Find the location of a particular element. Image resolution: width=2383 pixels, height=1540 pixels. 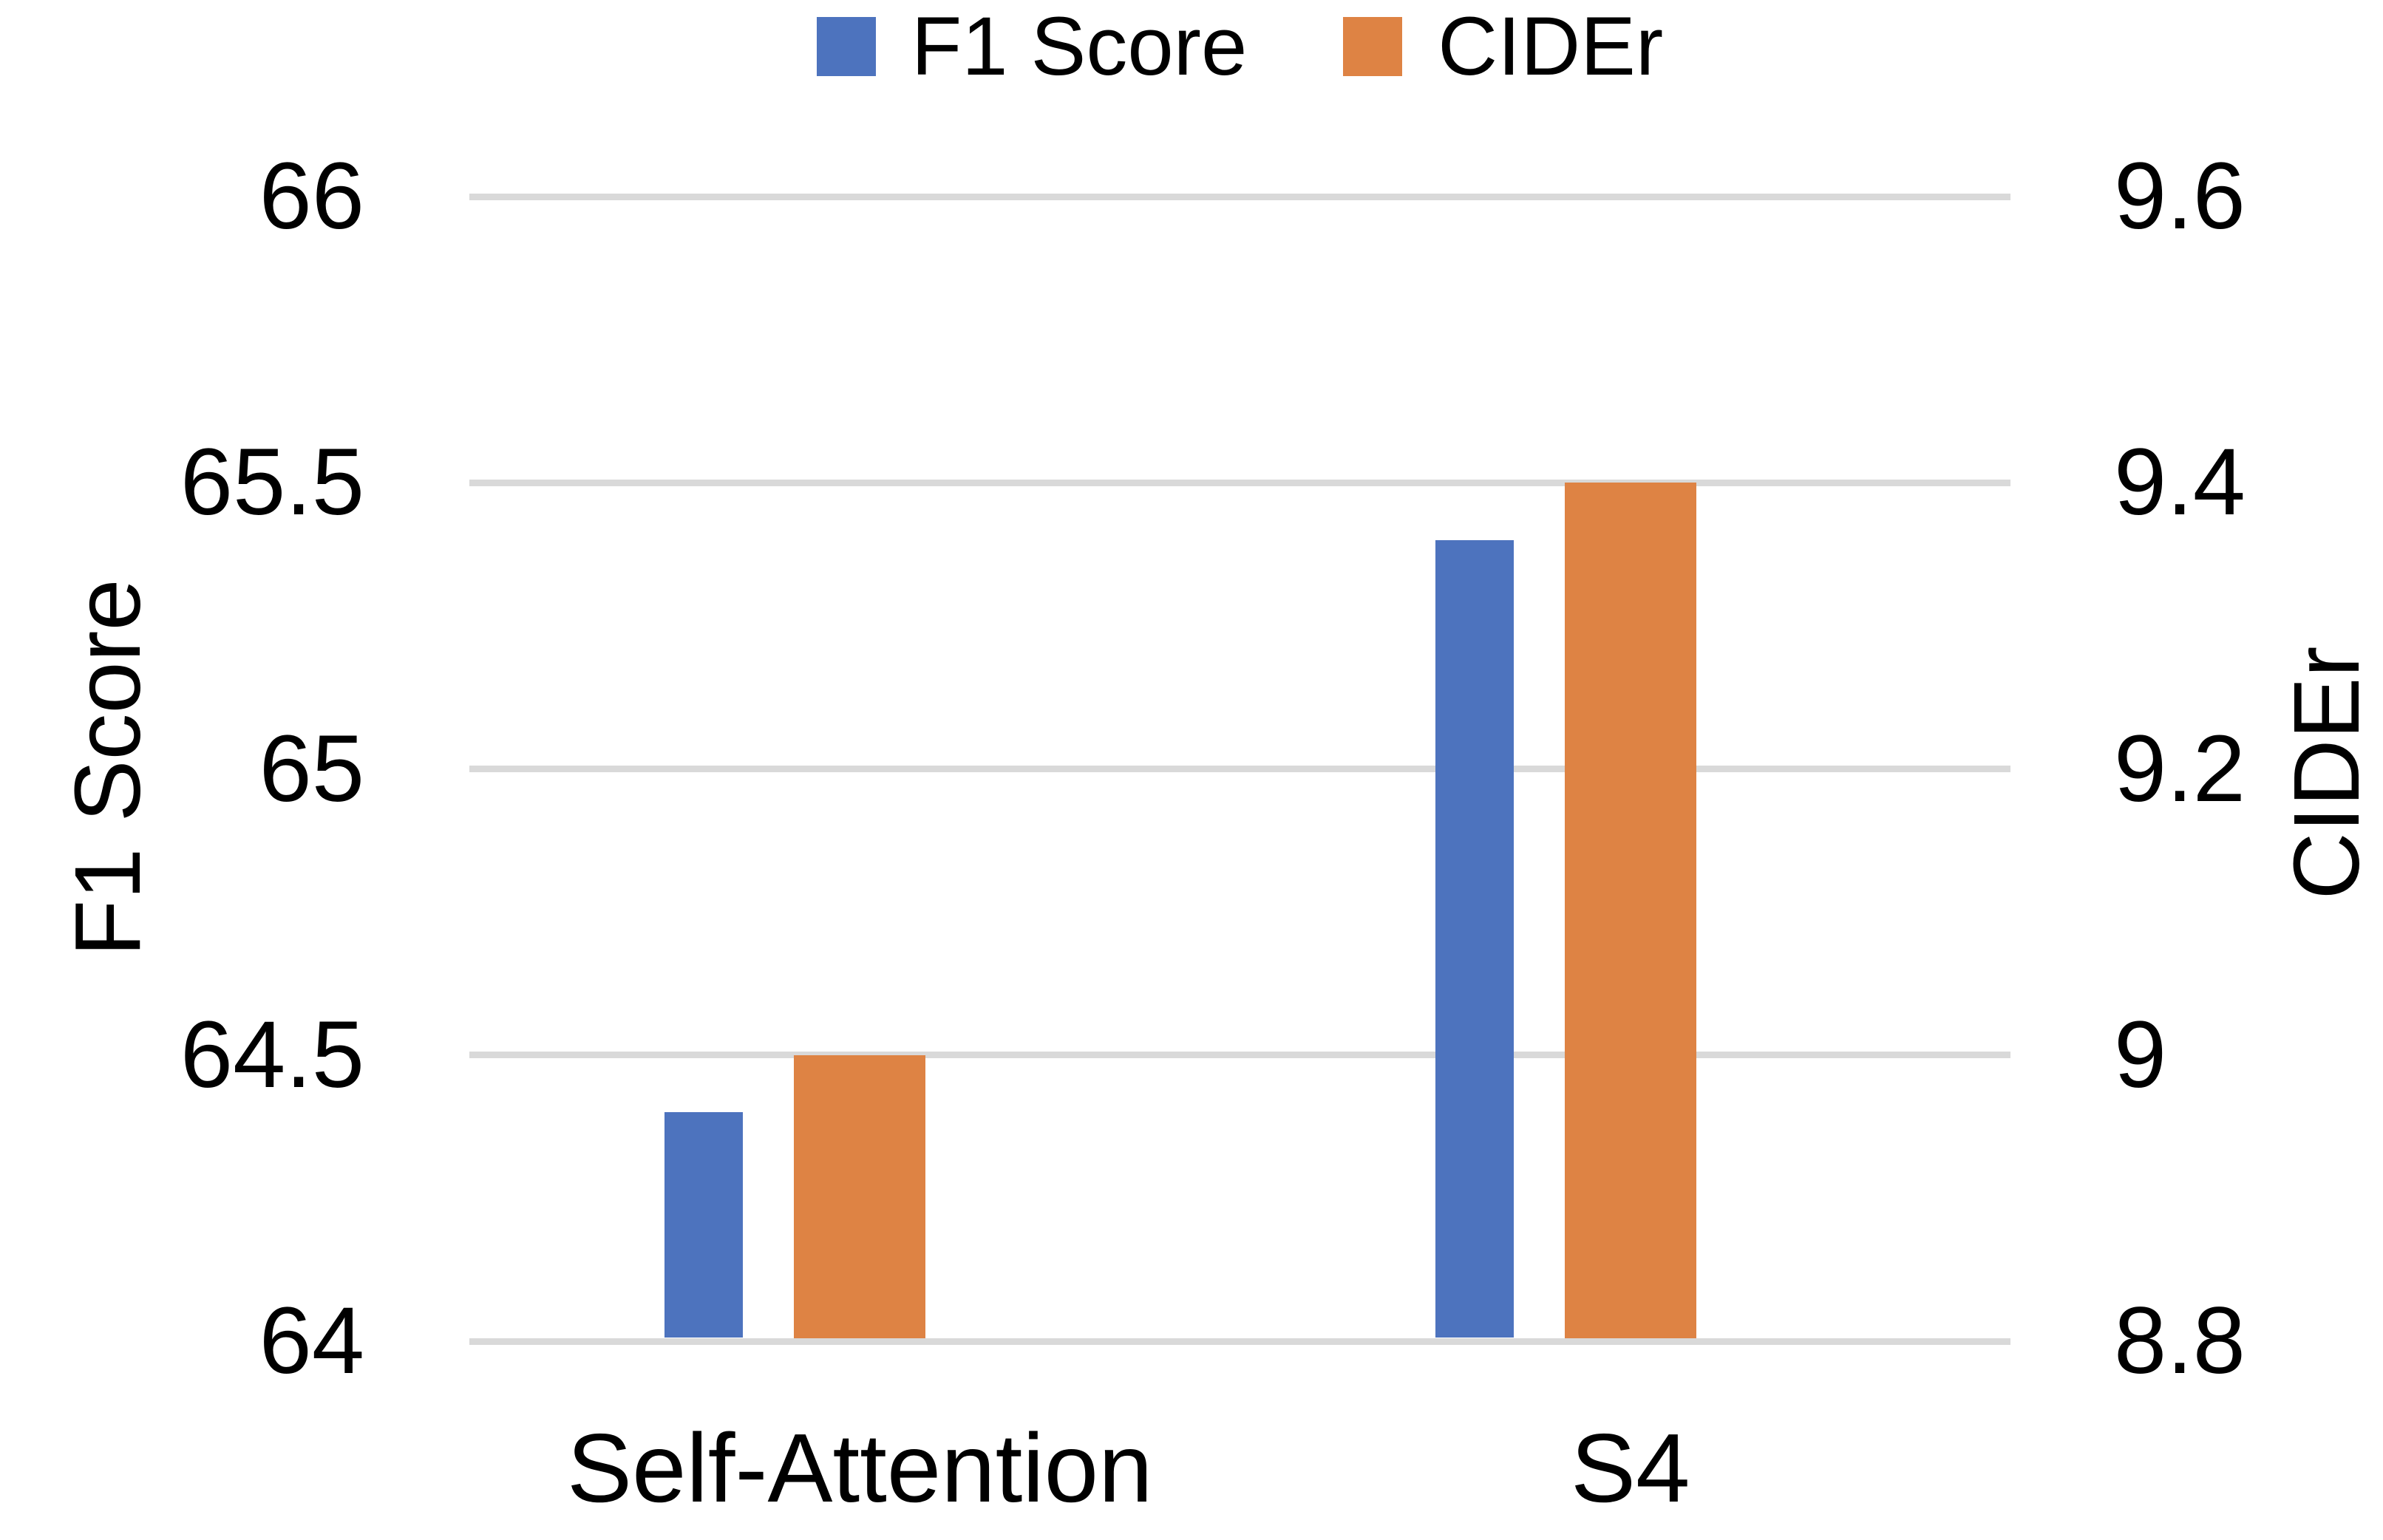

legend-swatch-cider-icon is located at coordinates (1373, 46).